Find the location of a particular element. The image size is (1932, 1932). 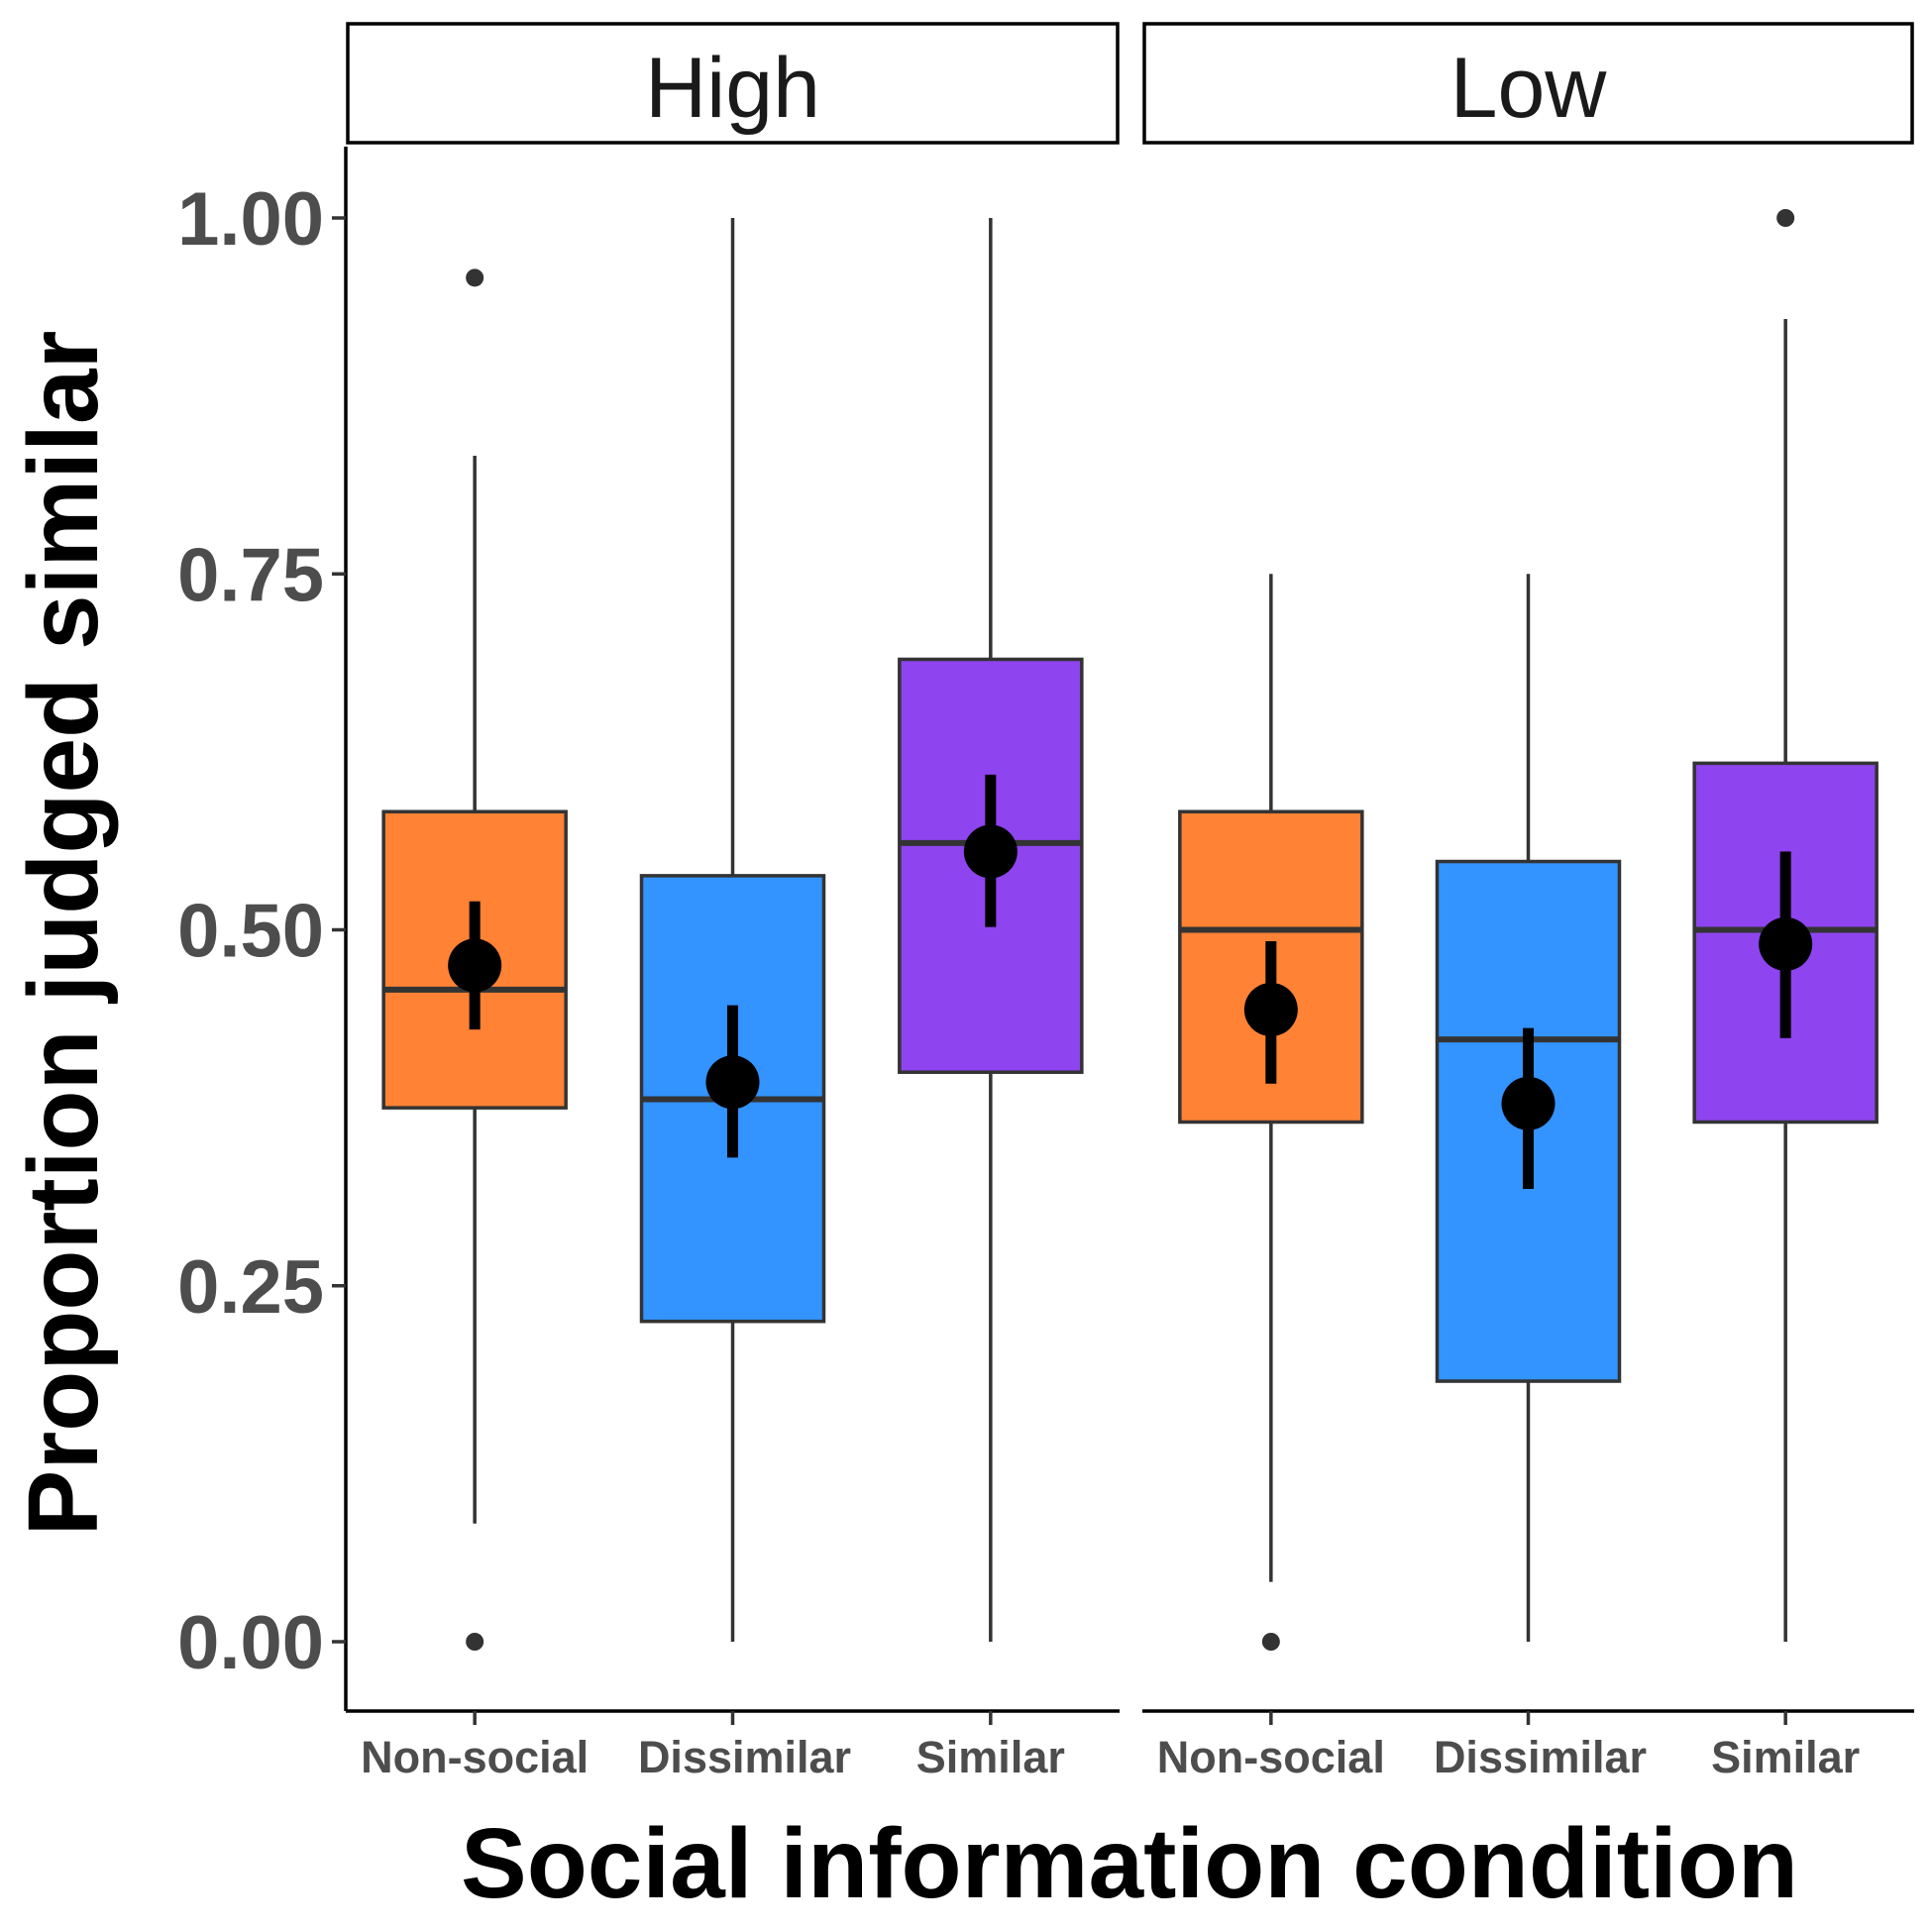

y-tick-label: 1.00 is located at coordinates (250, 219).